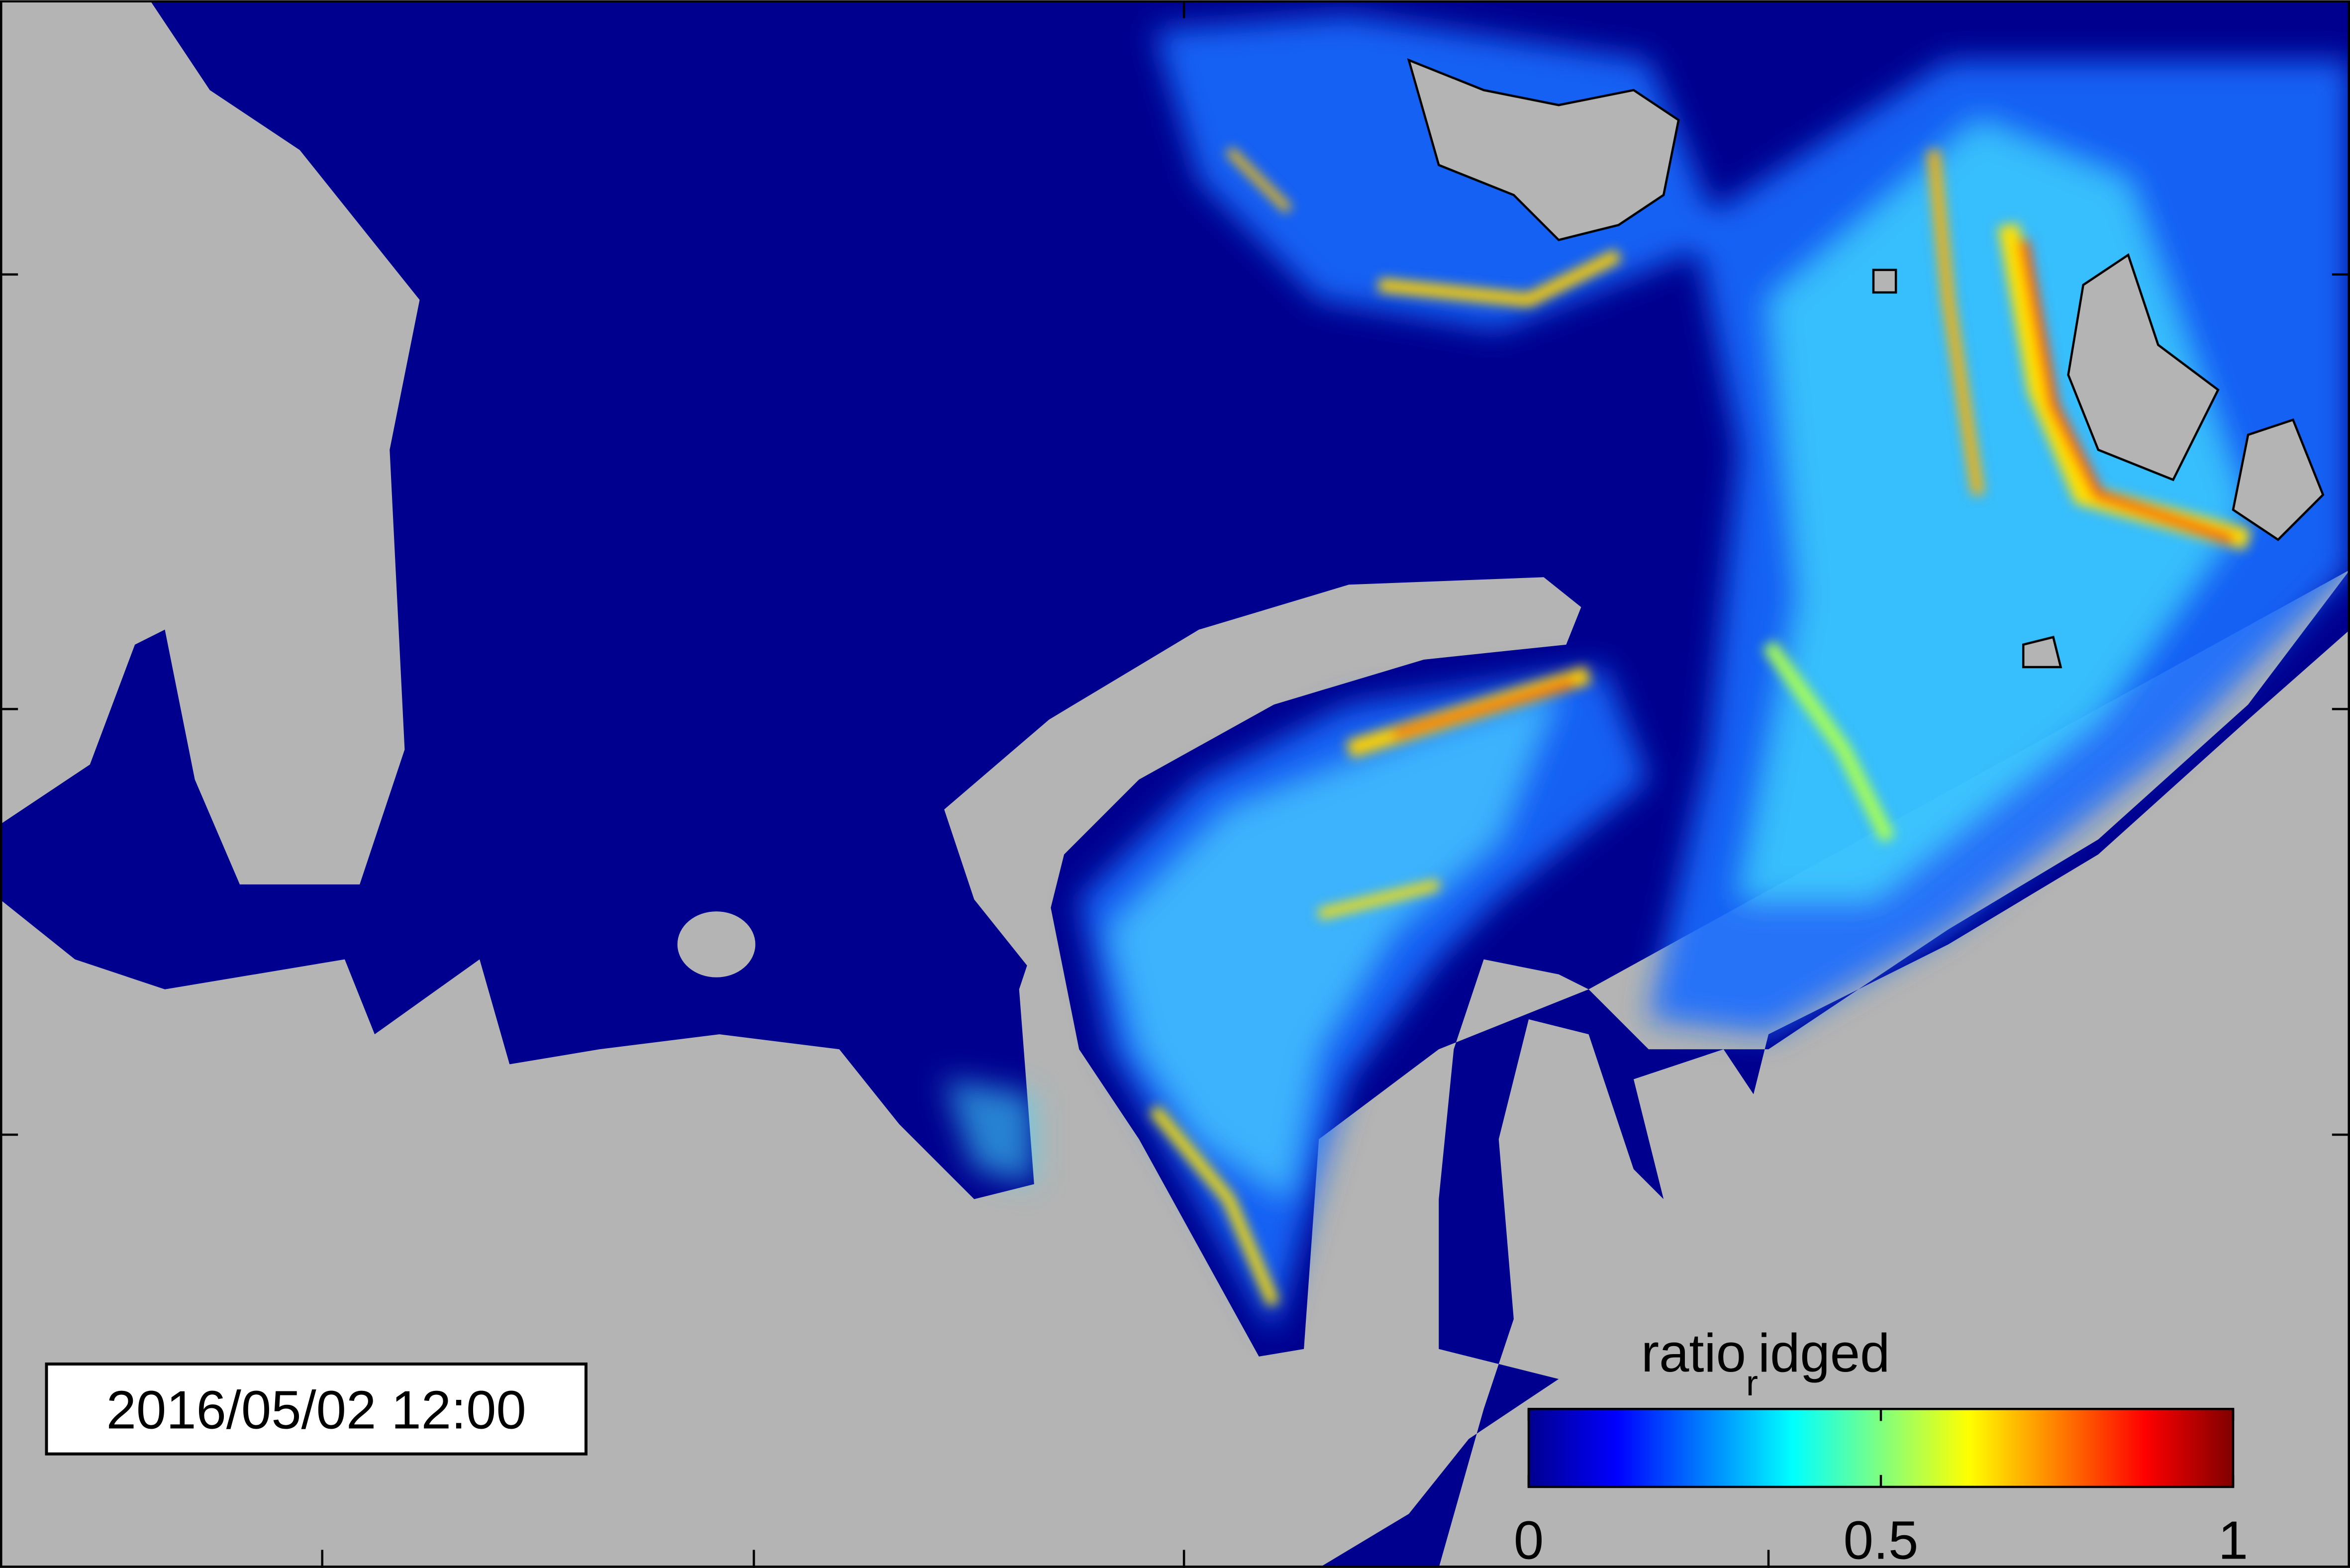 This screenshot has height=1568, width=2350. What do you see at coordinates (2233, 1539) in the screenshot?
I see `colorbar-tick-label: 1` at bounding box center [2233, 1539].